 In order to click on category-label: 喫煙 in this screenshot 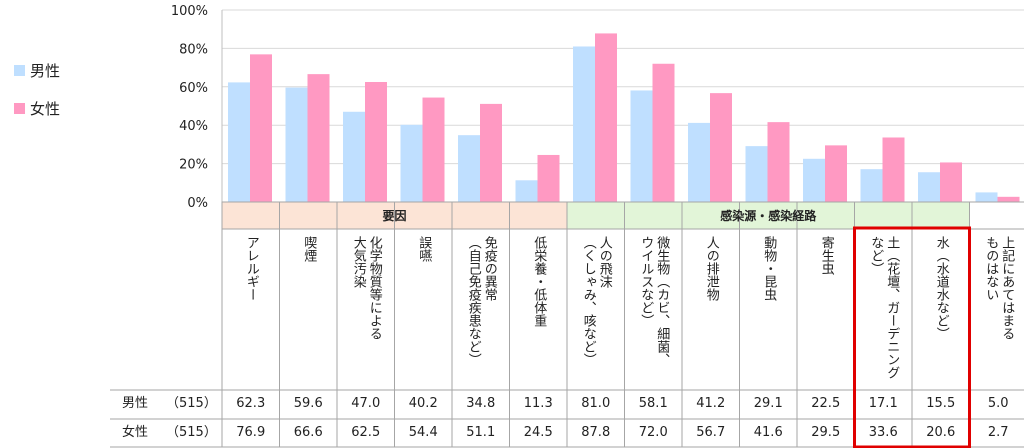, I will do `click(309, 249)`.